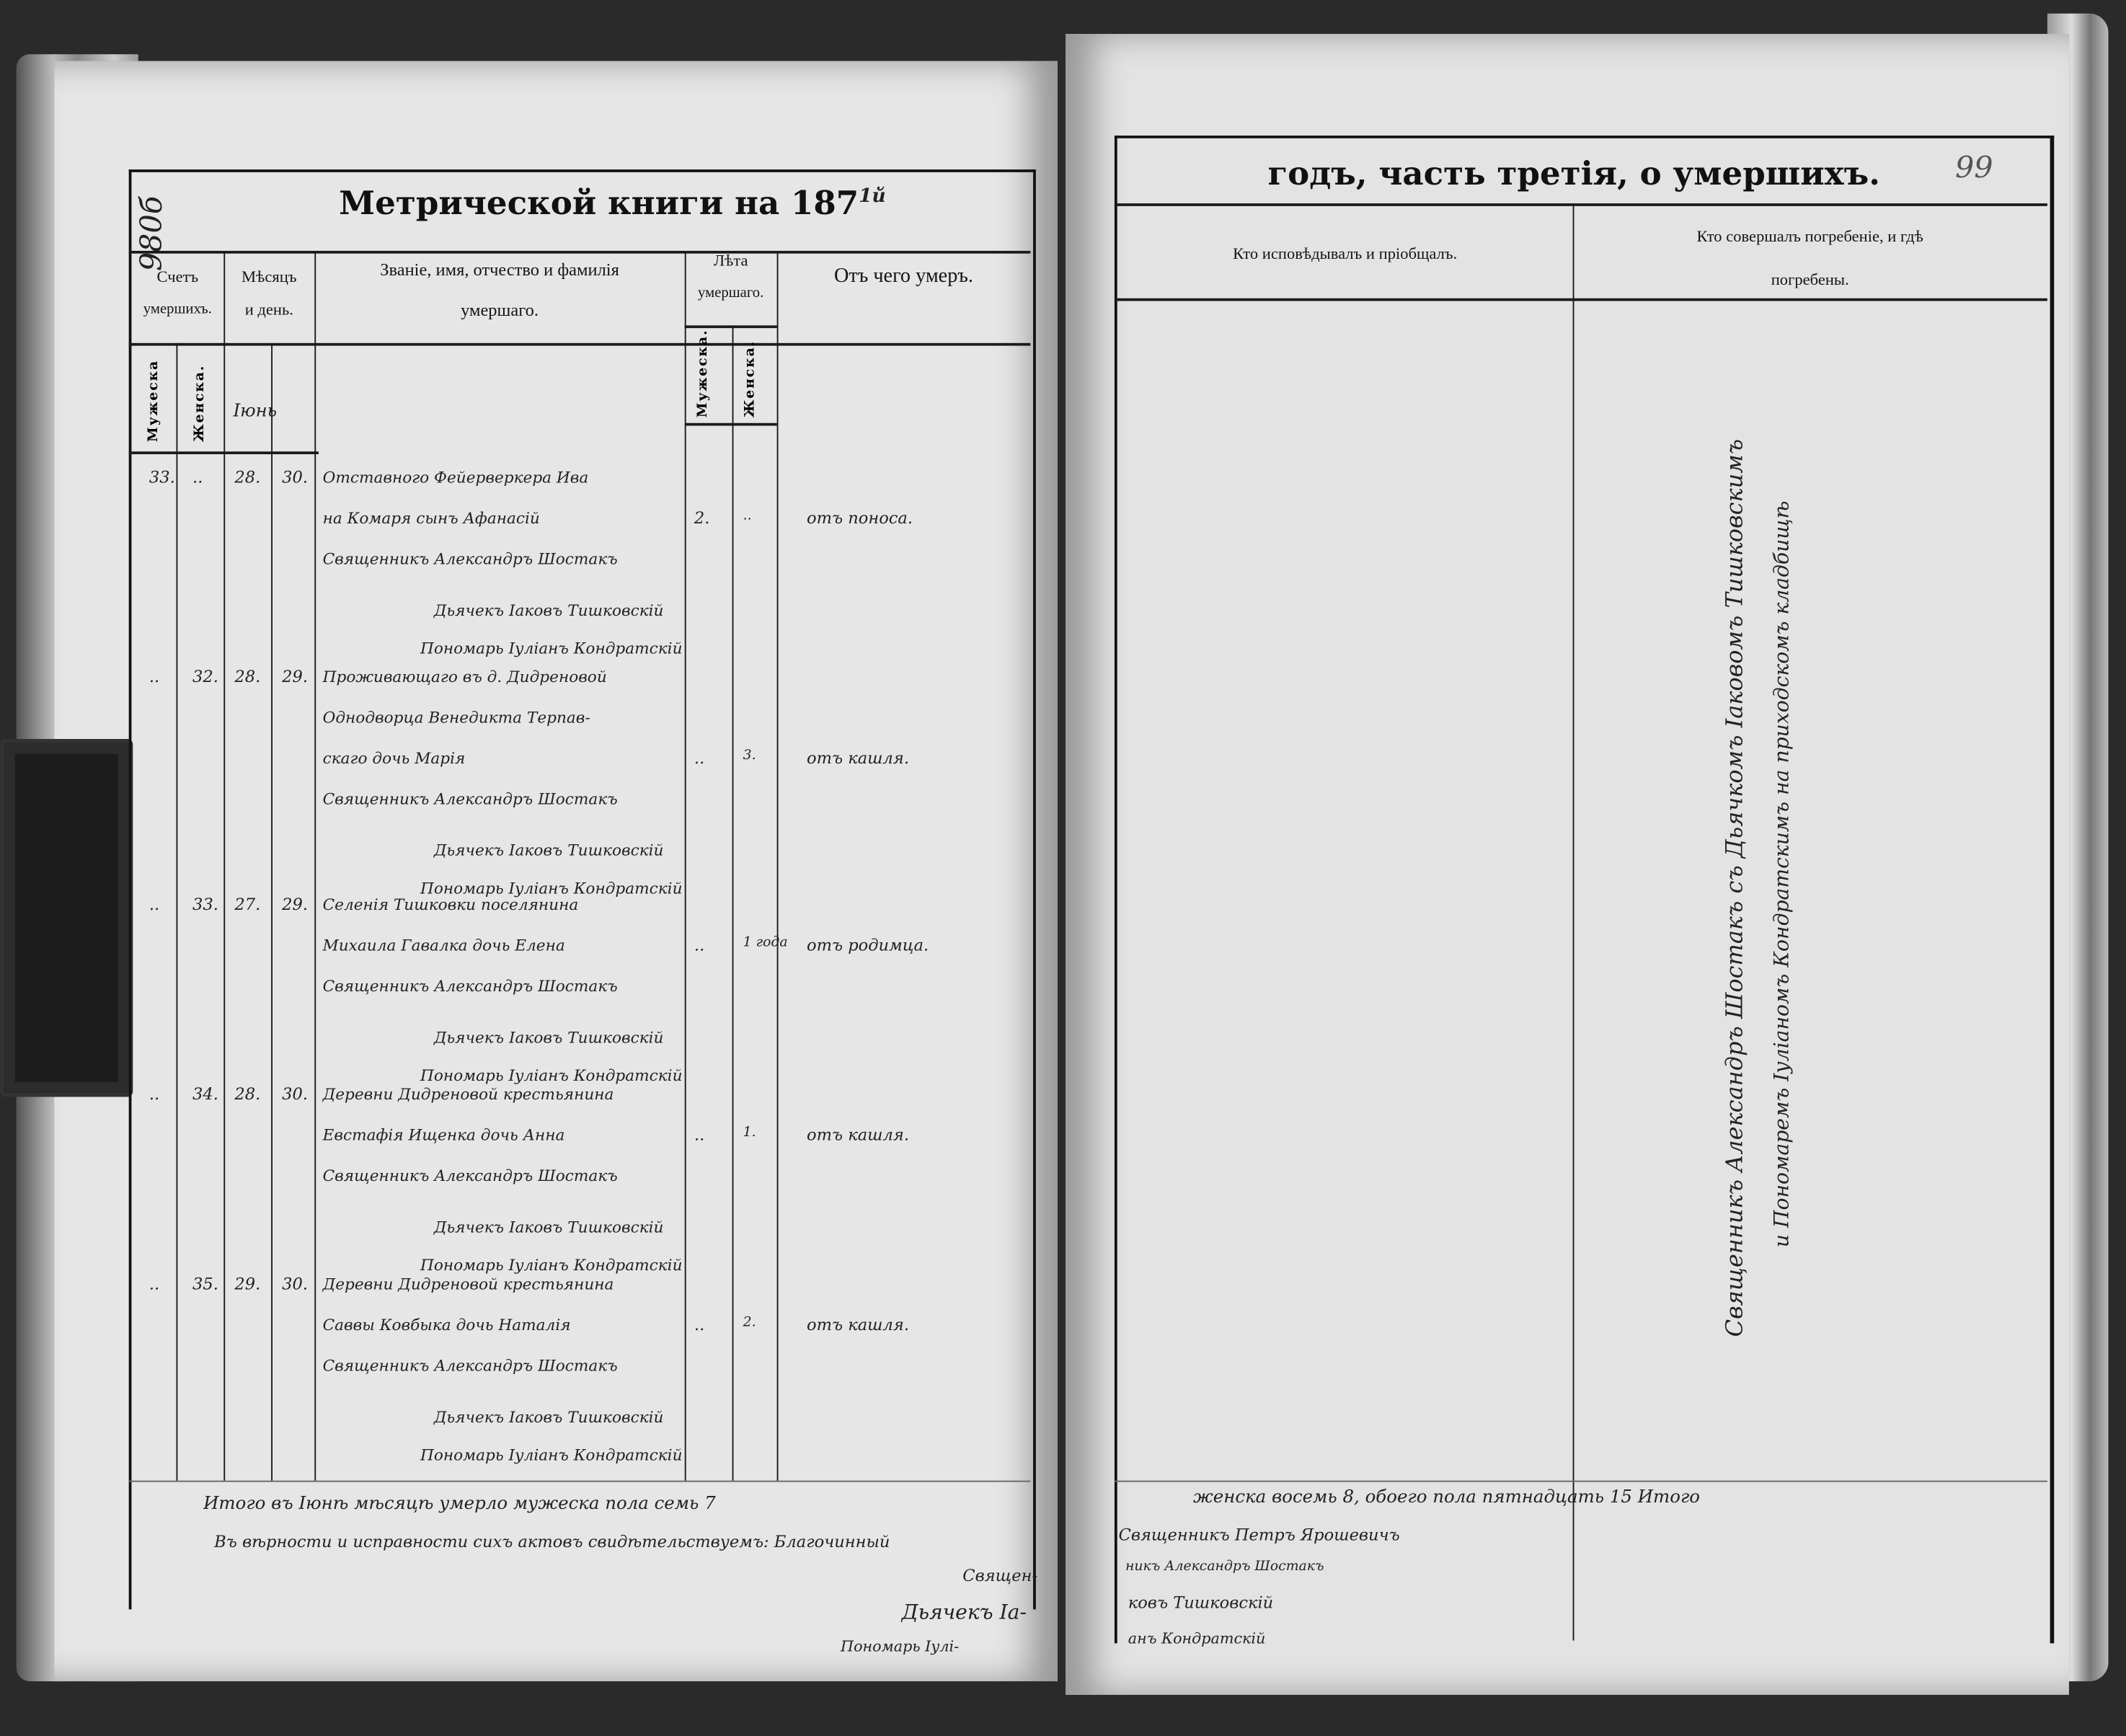 The width and height of the screenshot is (2126, 1736). Describe the element at coordinates (162, 477) in the screenshot. I see `entry-male-number: 33.` at that location.